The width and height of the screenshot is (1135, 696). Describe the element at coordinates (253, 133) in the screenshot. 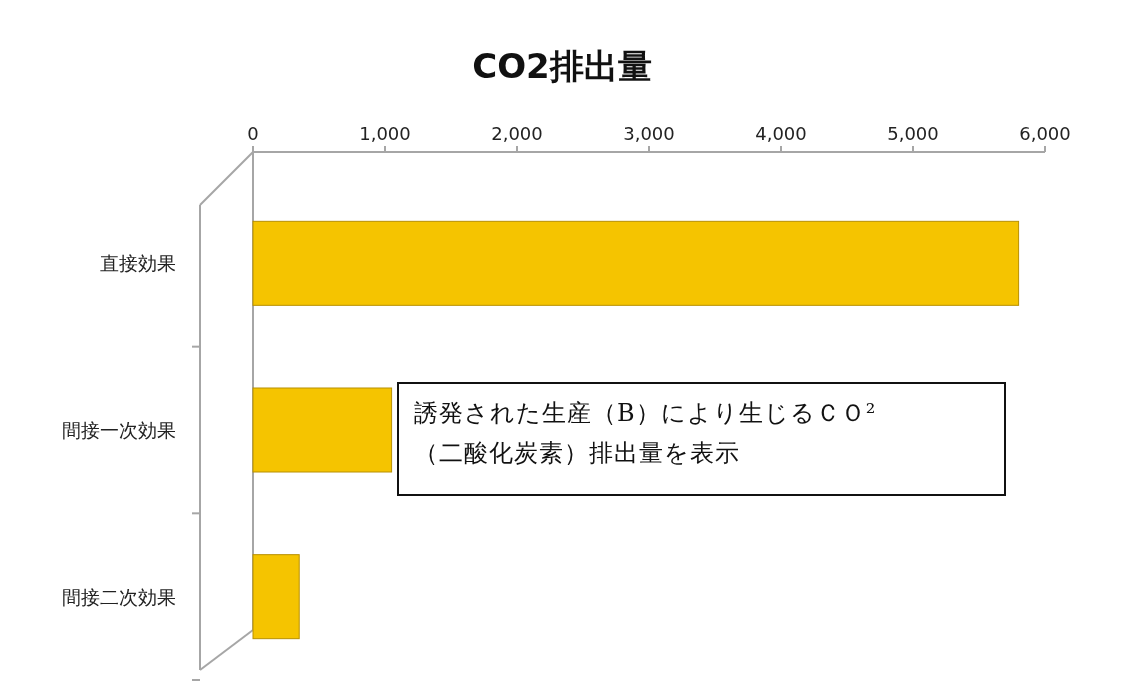

I see `x-tick-label: 0` at that location.